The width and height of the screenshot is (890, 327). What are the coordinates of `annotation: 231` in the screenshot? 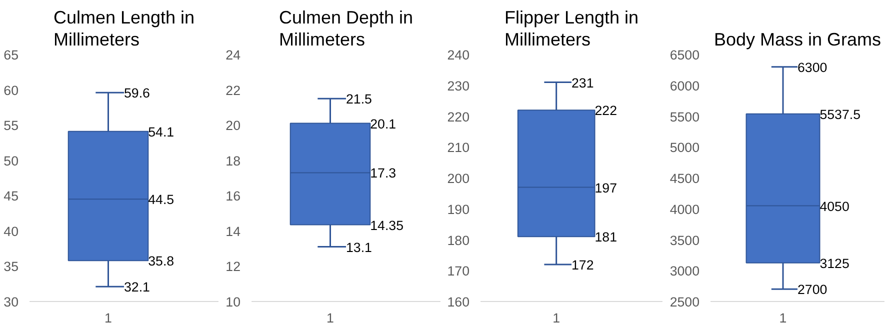 It's located at (583, 82).